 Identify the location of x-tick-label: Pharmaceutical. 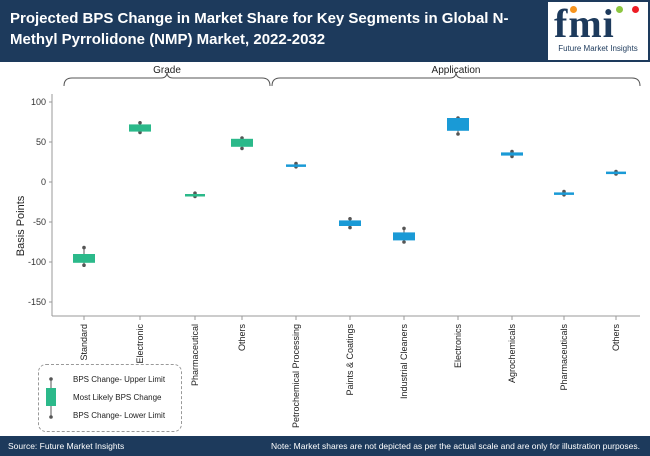
(195, 355).